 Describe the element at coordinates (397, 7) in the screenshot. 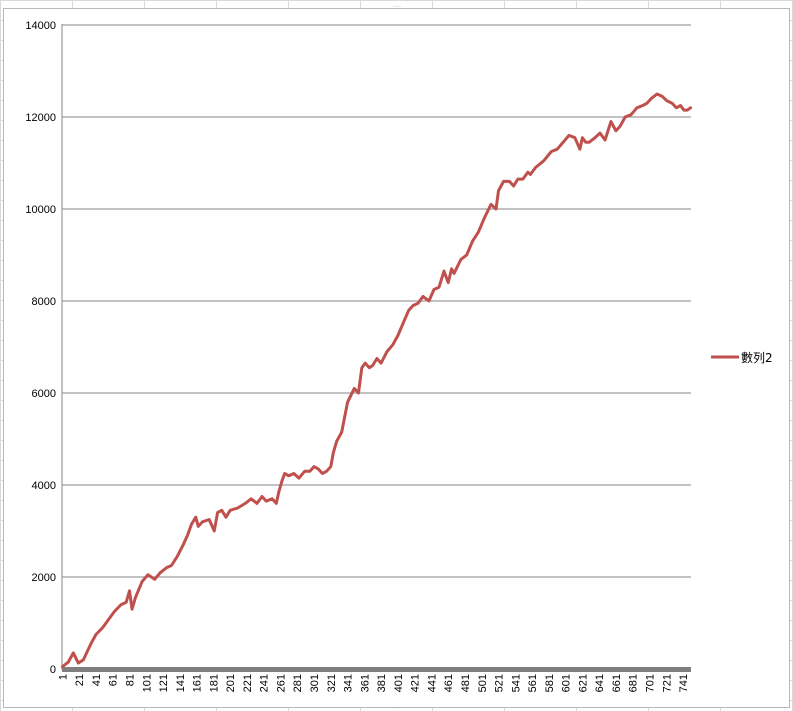

I see `resize-handle-top: ····` at that location.